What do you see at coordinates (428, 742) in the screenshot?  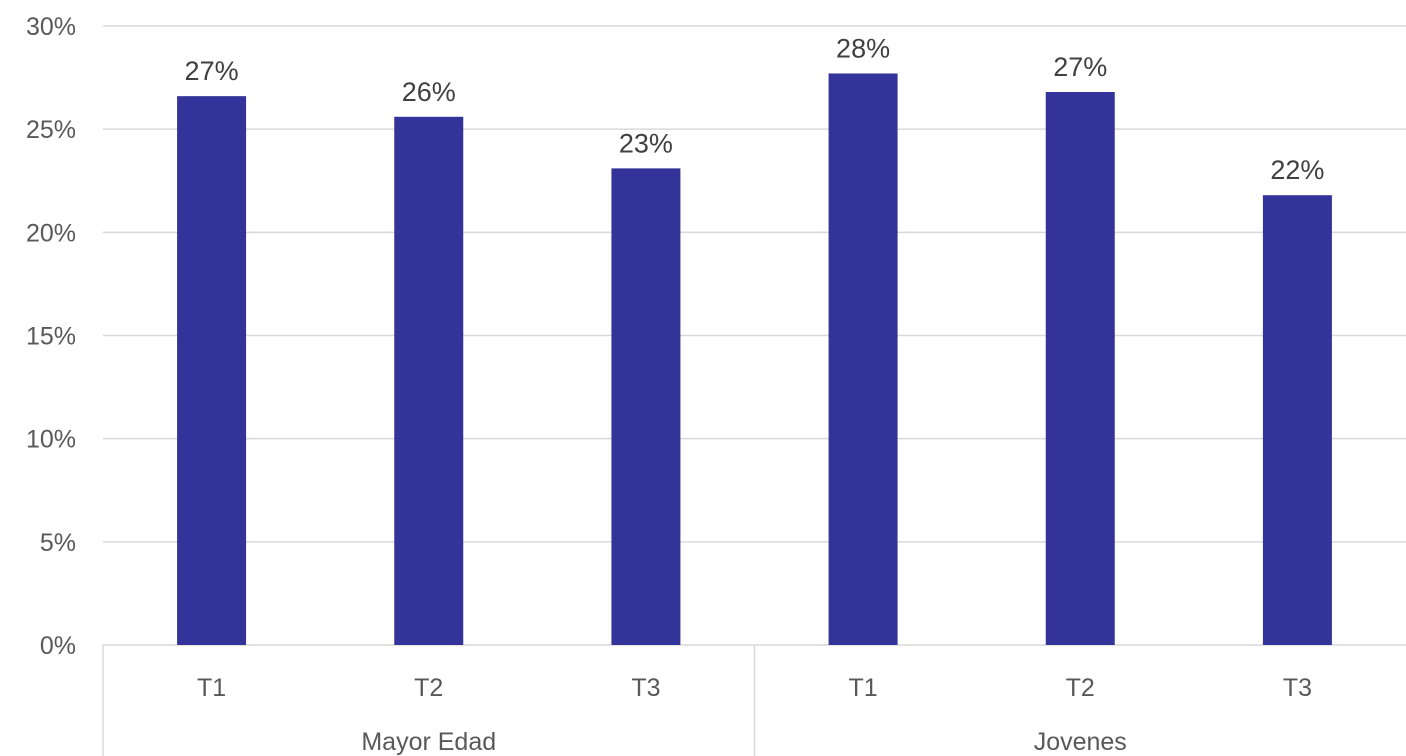 I see `x-group-label: Mayor Edad` at bounding box center [428, 742].